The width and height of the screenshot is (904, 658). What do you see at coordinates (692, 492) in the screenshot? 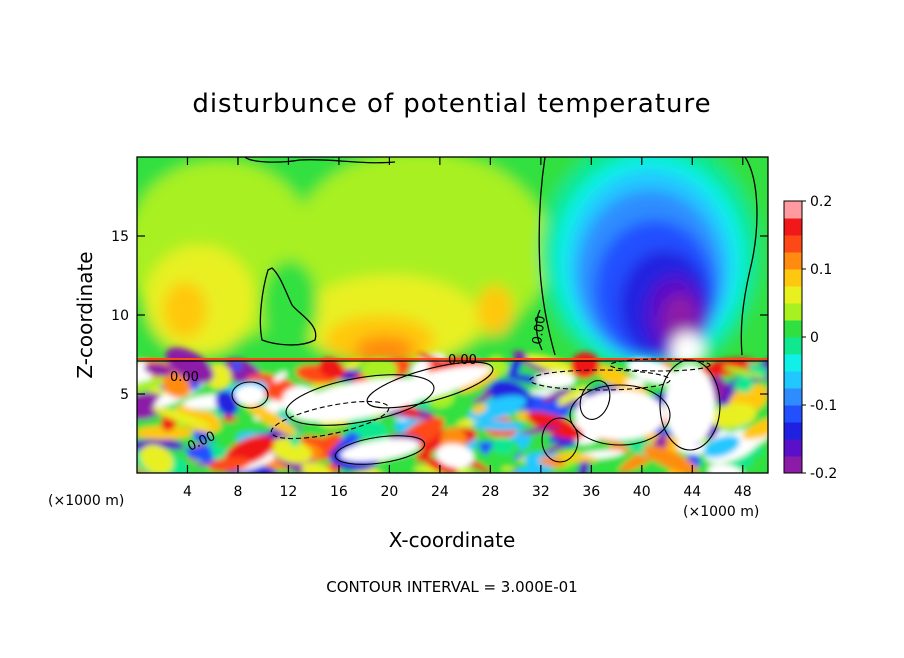
I see `x-tick-label: 44` at bounding box center [692, 492].